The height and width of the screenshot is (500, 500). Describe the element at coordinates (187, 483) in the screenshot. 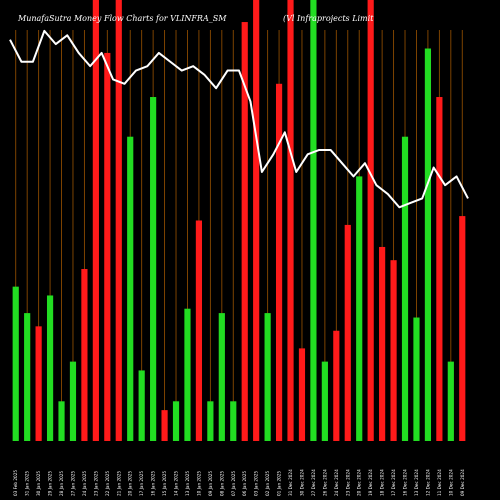

I see `x-tick-label: 13 Jan 2025` at that location.